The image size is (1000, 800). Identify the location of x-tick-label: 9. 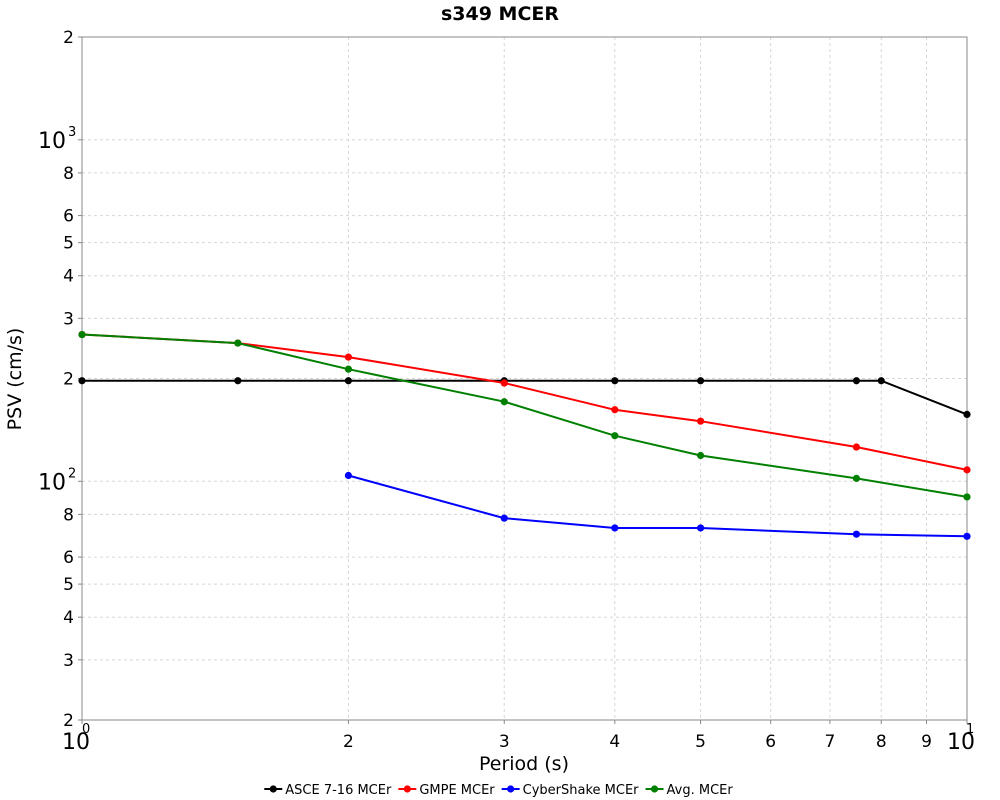
(926, 742).